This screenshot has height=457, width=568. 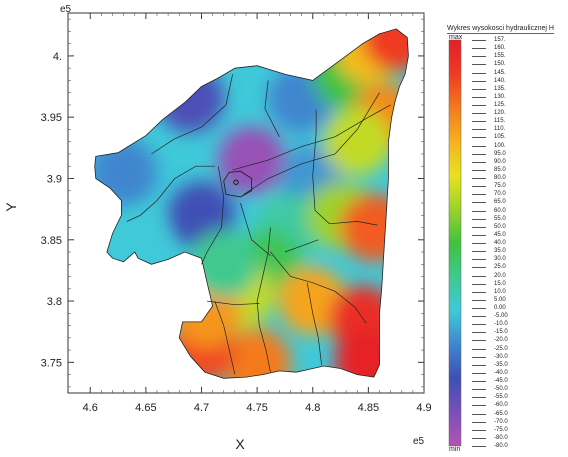 I want to click on legend-colorbar, so click(x=455, y=243).